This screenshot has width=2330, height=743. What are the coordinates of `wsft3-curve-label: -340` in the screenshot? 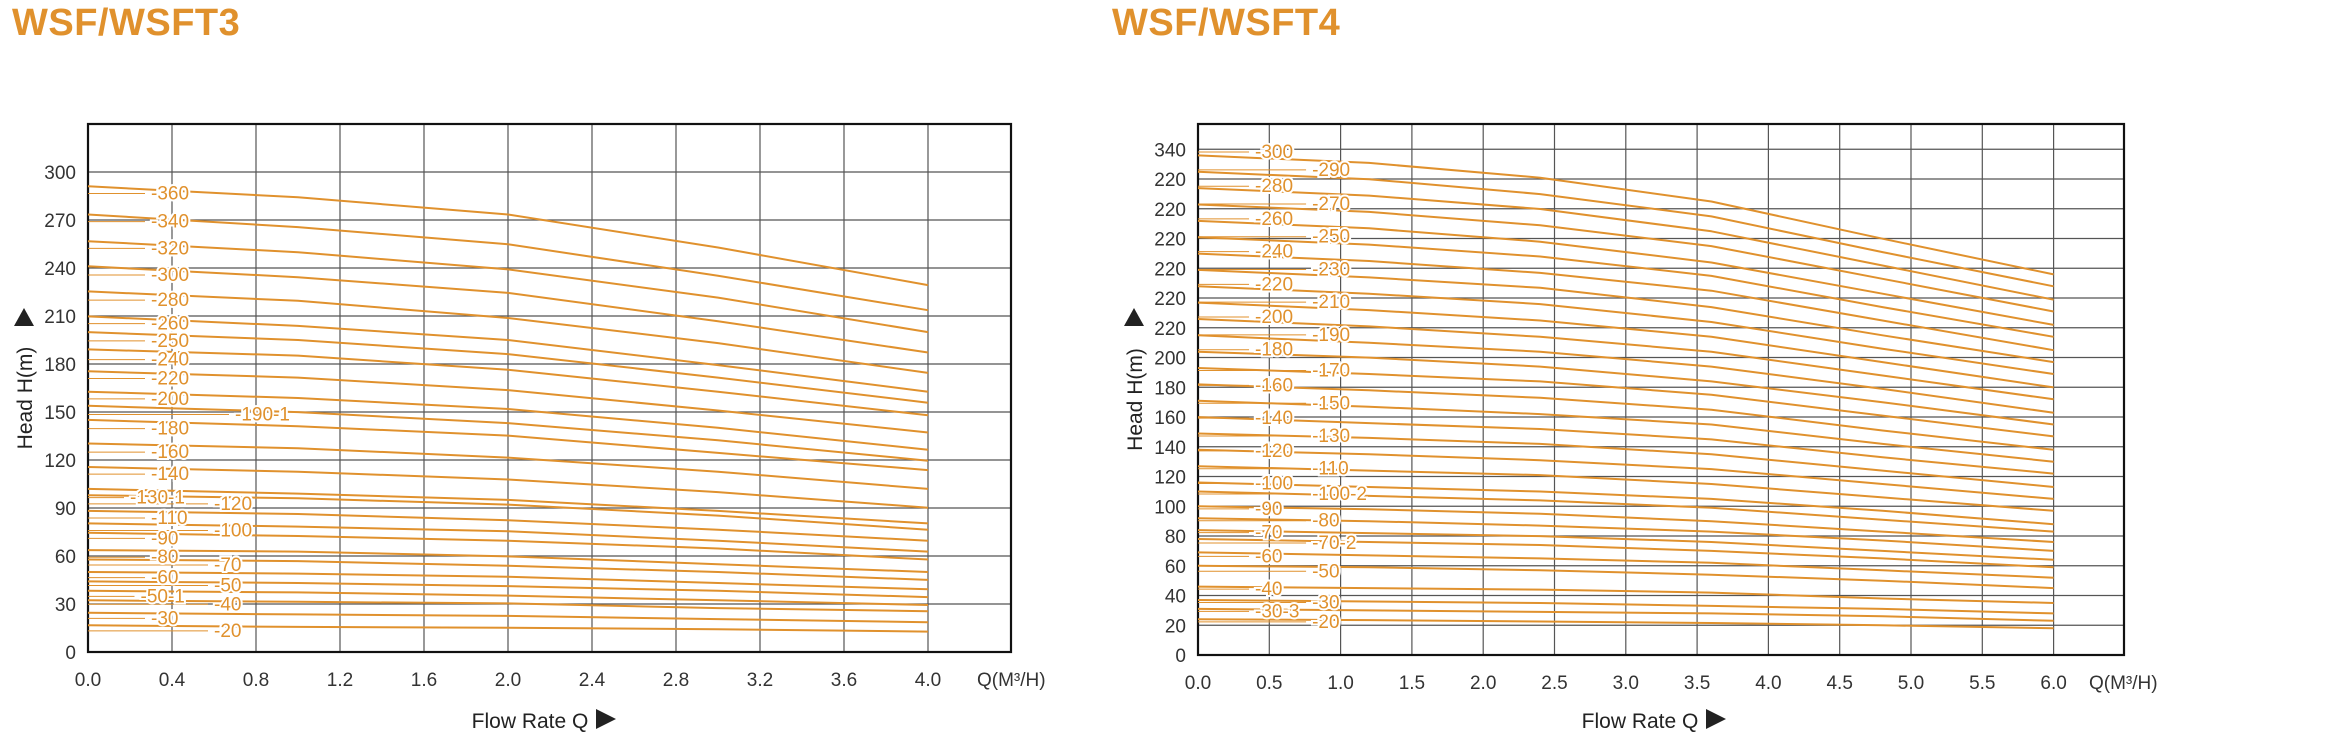 It's located at (170, 222).